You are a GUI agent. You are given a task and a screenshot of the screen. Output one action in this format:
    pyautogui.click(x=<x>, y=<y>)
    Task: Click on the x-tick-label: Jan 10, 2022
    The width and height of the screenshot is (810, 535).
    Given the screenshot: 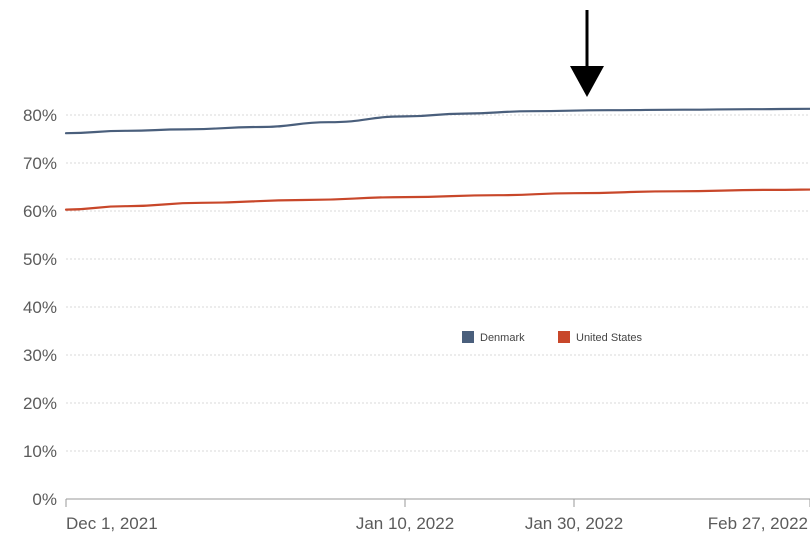 What is the action you would take?
    pyautogui.click(x=405, y=523)
    